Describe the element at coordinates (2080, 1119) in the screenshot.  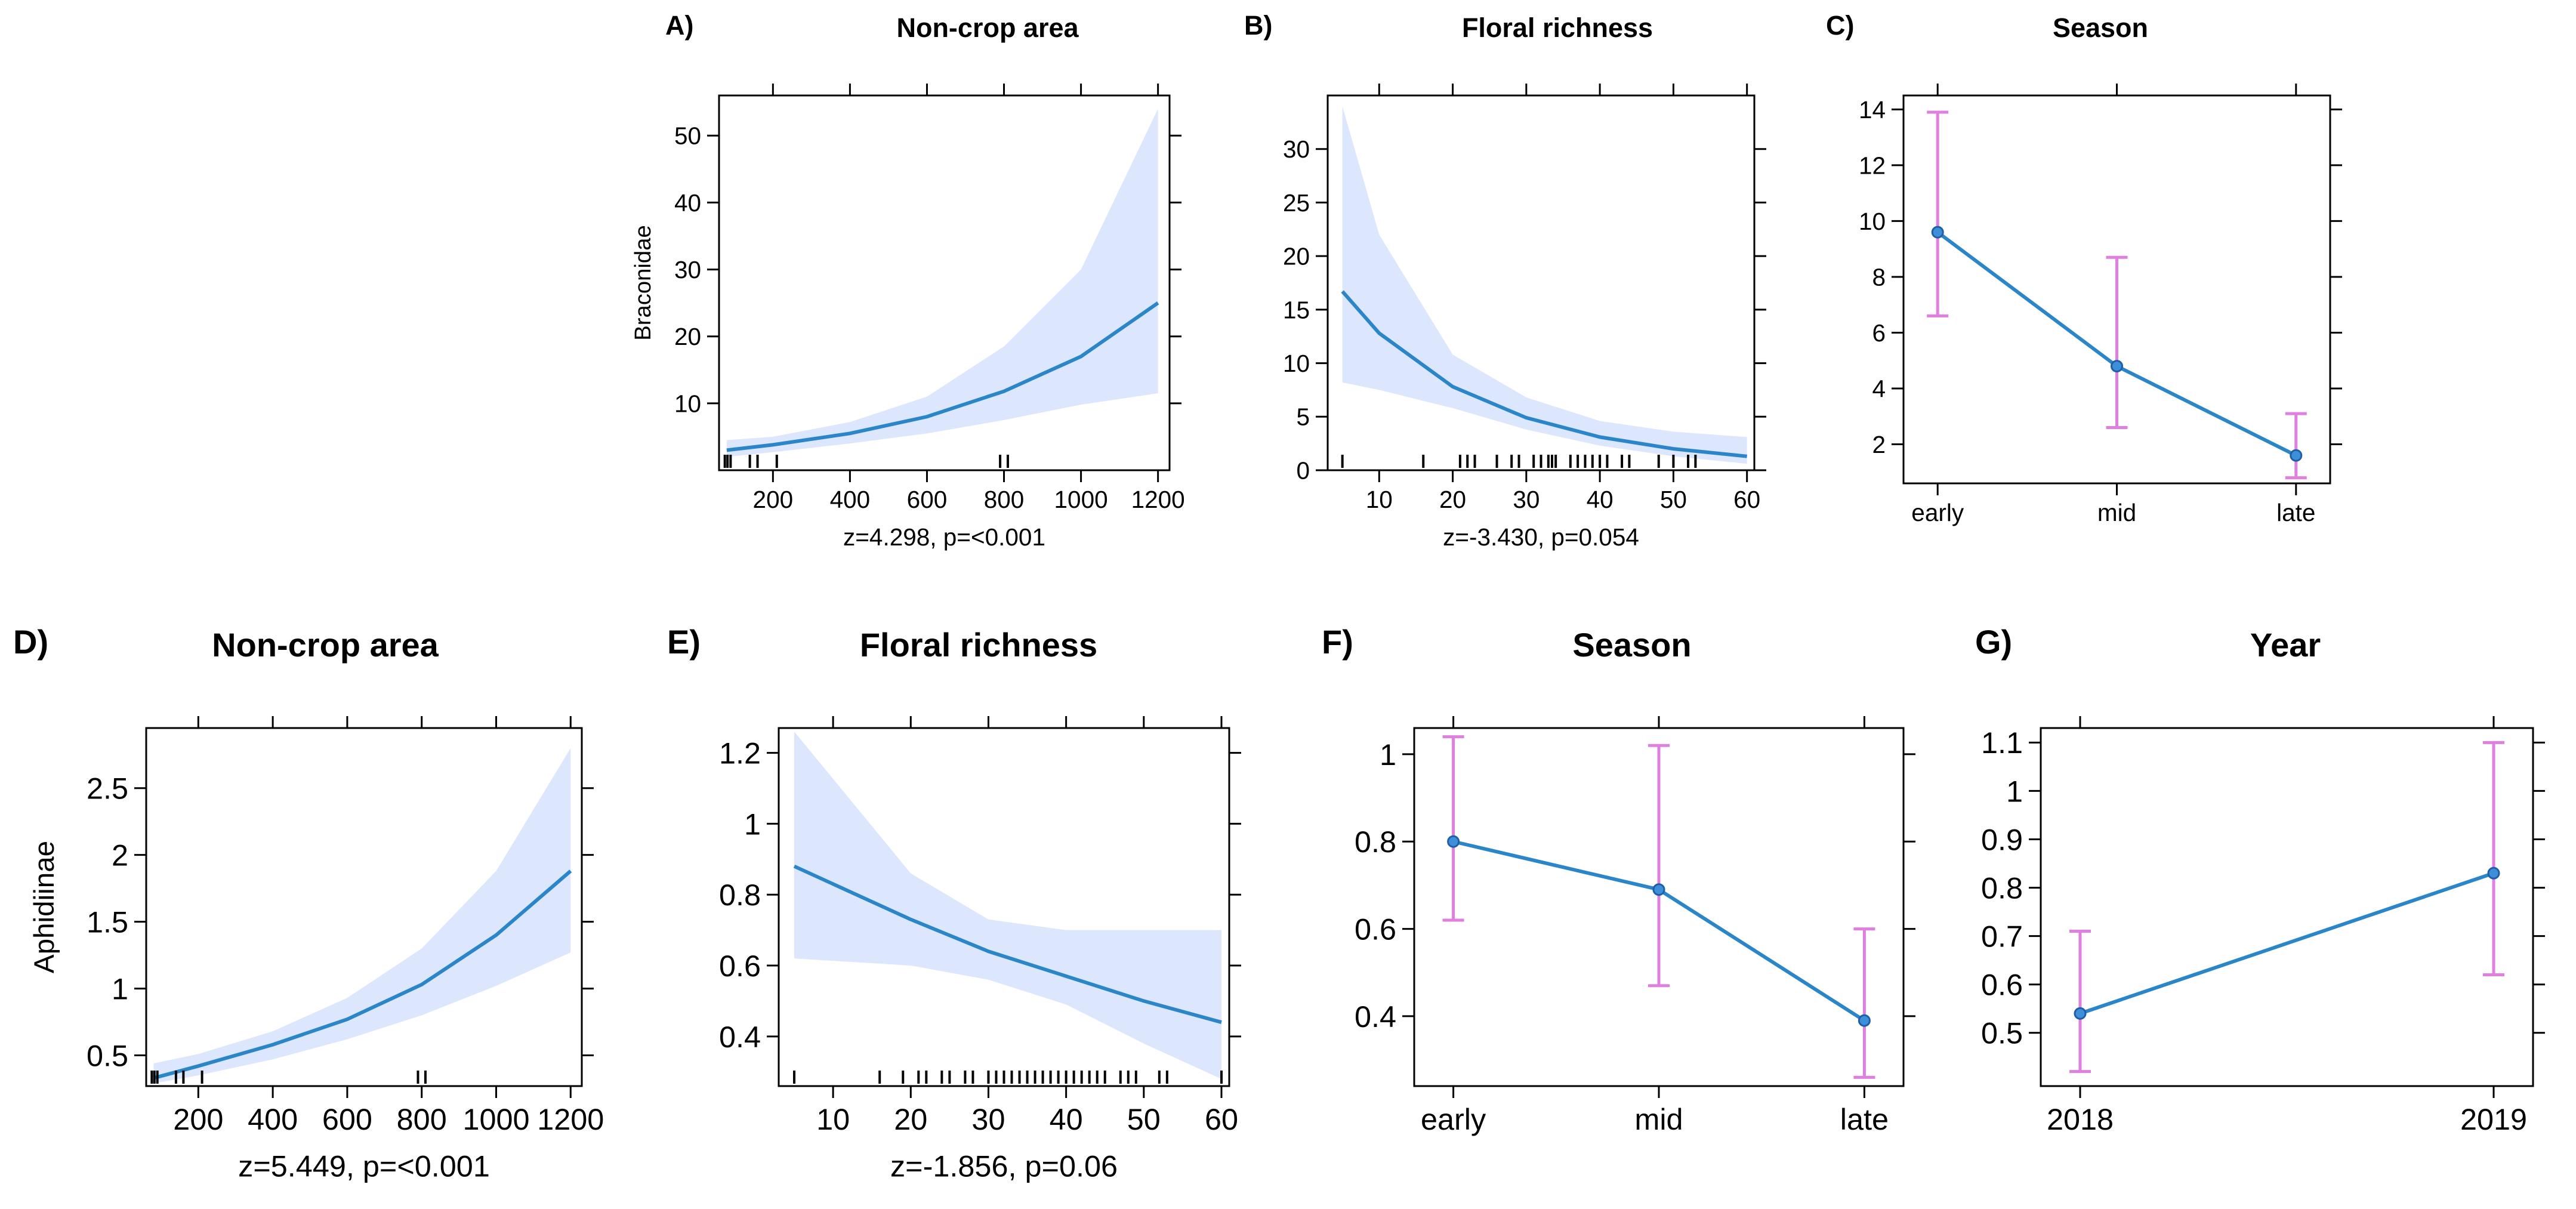
I see `x-tick-label: 2018` at that location.